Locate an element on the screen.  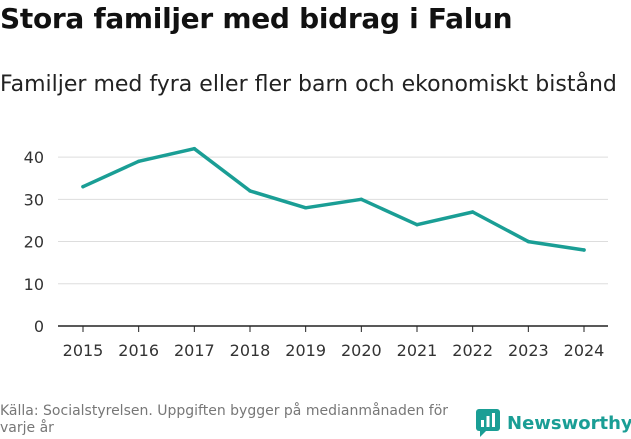
x-tick-labels: 2015 2016 2017 2018 2019 2020 2021 2022 2023 2024 is located at coordinates (334, 350).